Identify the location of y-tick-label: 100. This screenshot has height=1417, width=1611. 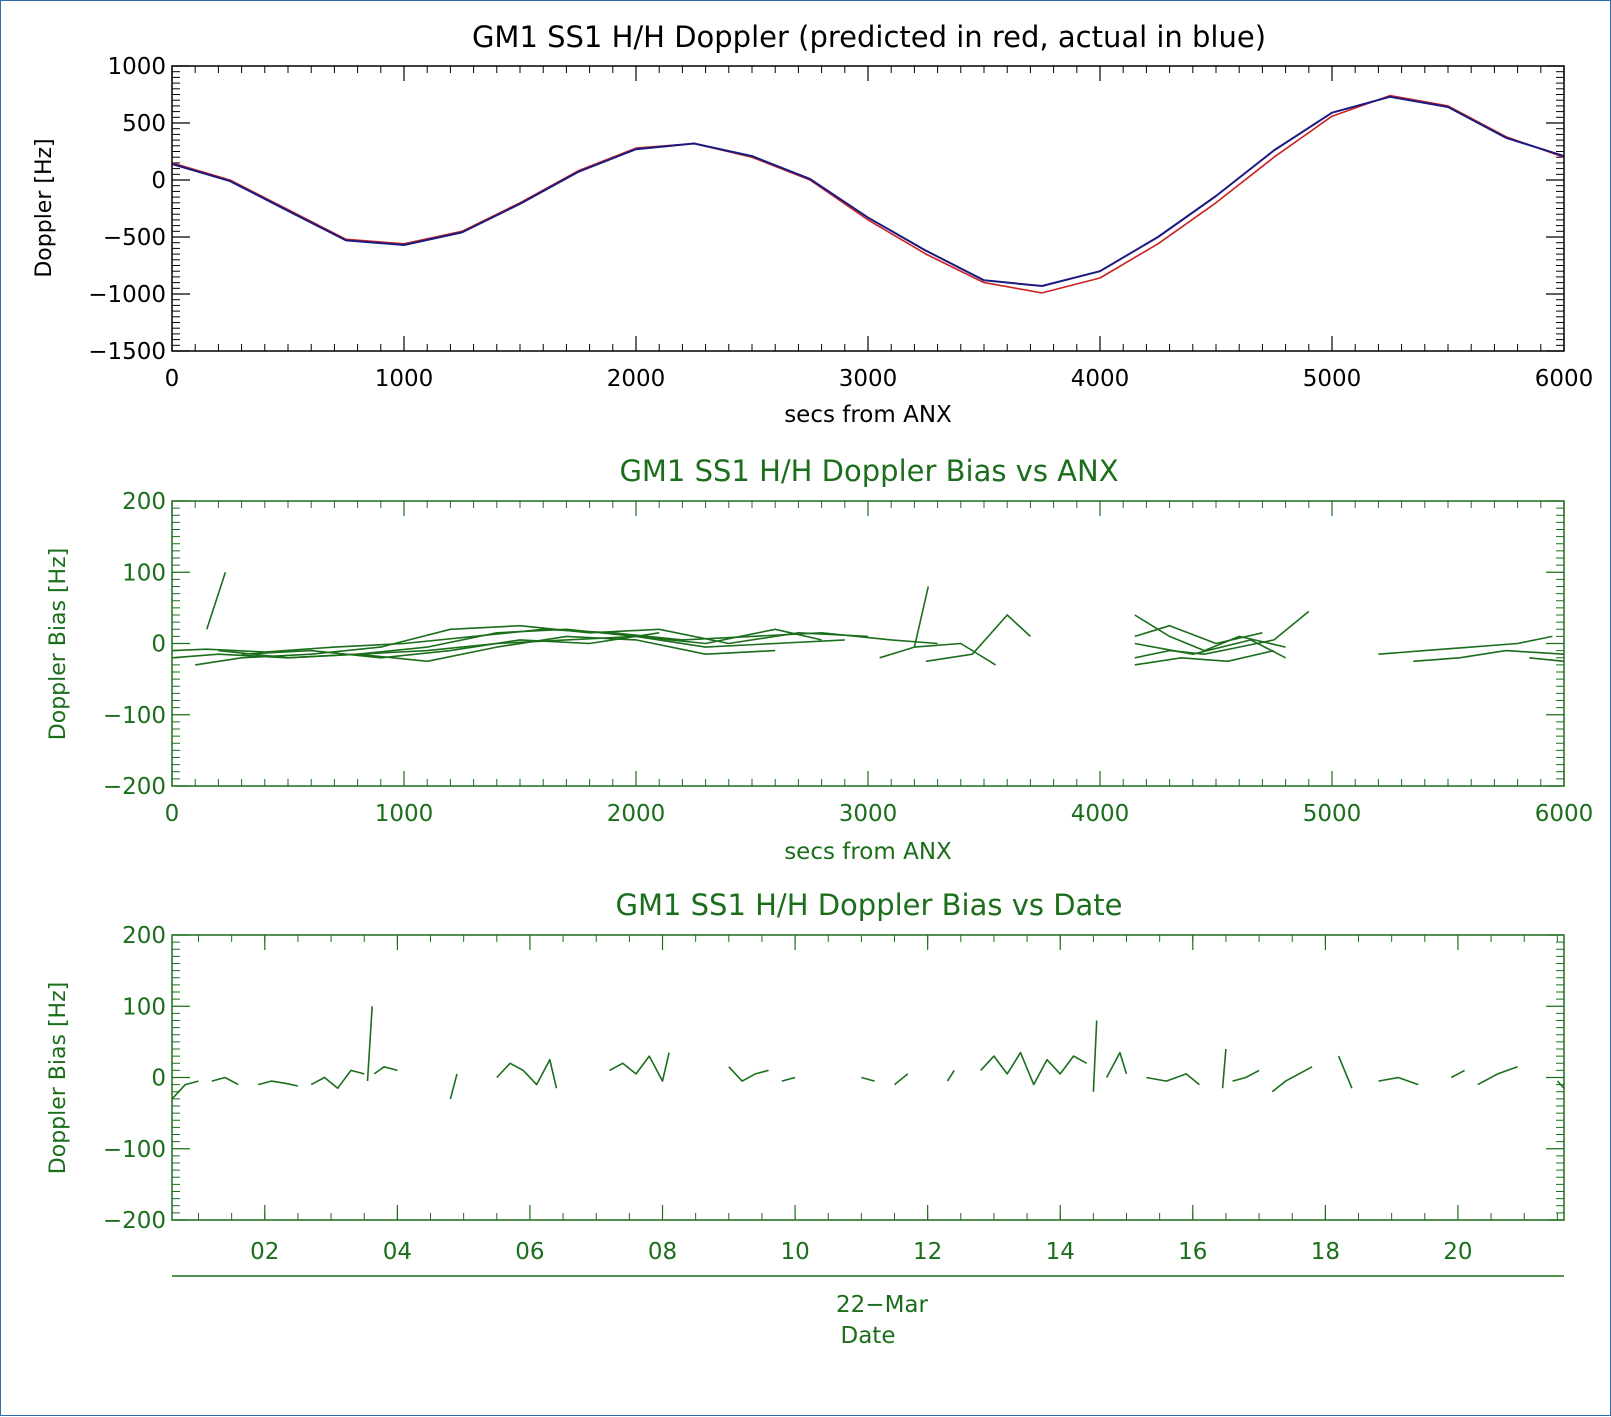
(144, 1007).